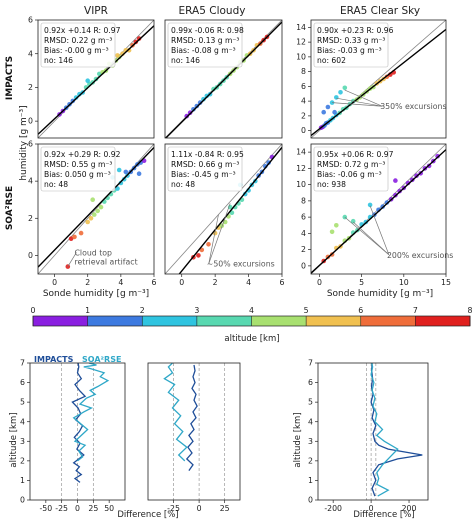 This screenshot has width=474, height=521. What do you see at coordinates (380, 11) in the screenshot?
I see `column-title-era5-clear: ERA5 Clear Sky` at bounding box center [380, 11].